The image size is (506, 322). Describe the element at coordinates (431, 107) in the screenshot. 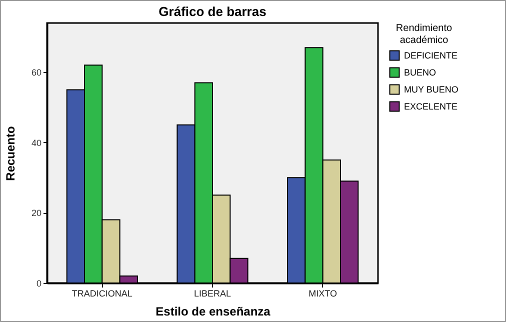

I see `legend-label: EXCELENTE` at that location.